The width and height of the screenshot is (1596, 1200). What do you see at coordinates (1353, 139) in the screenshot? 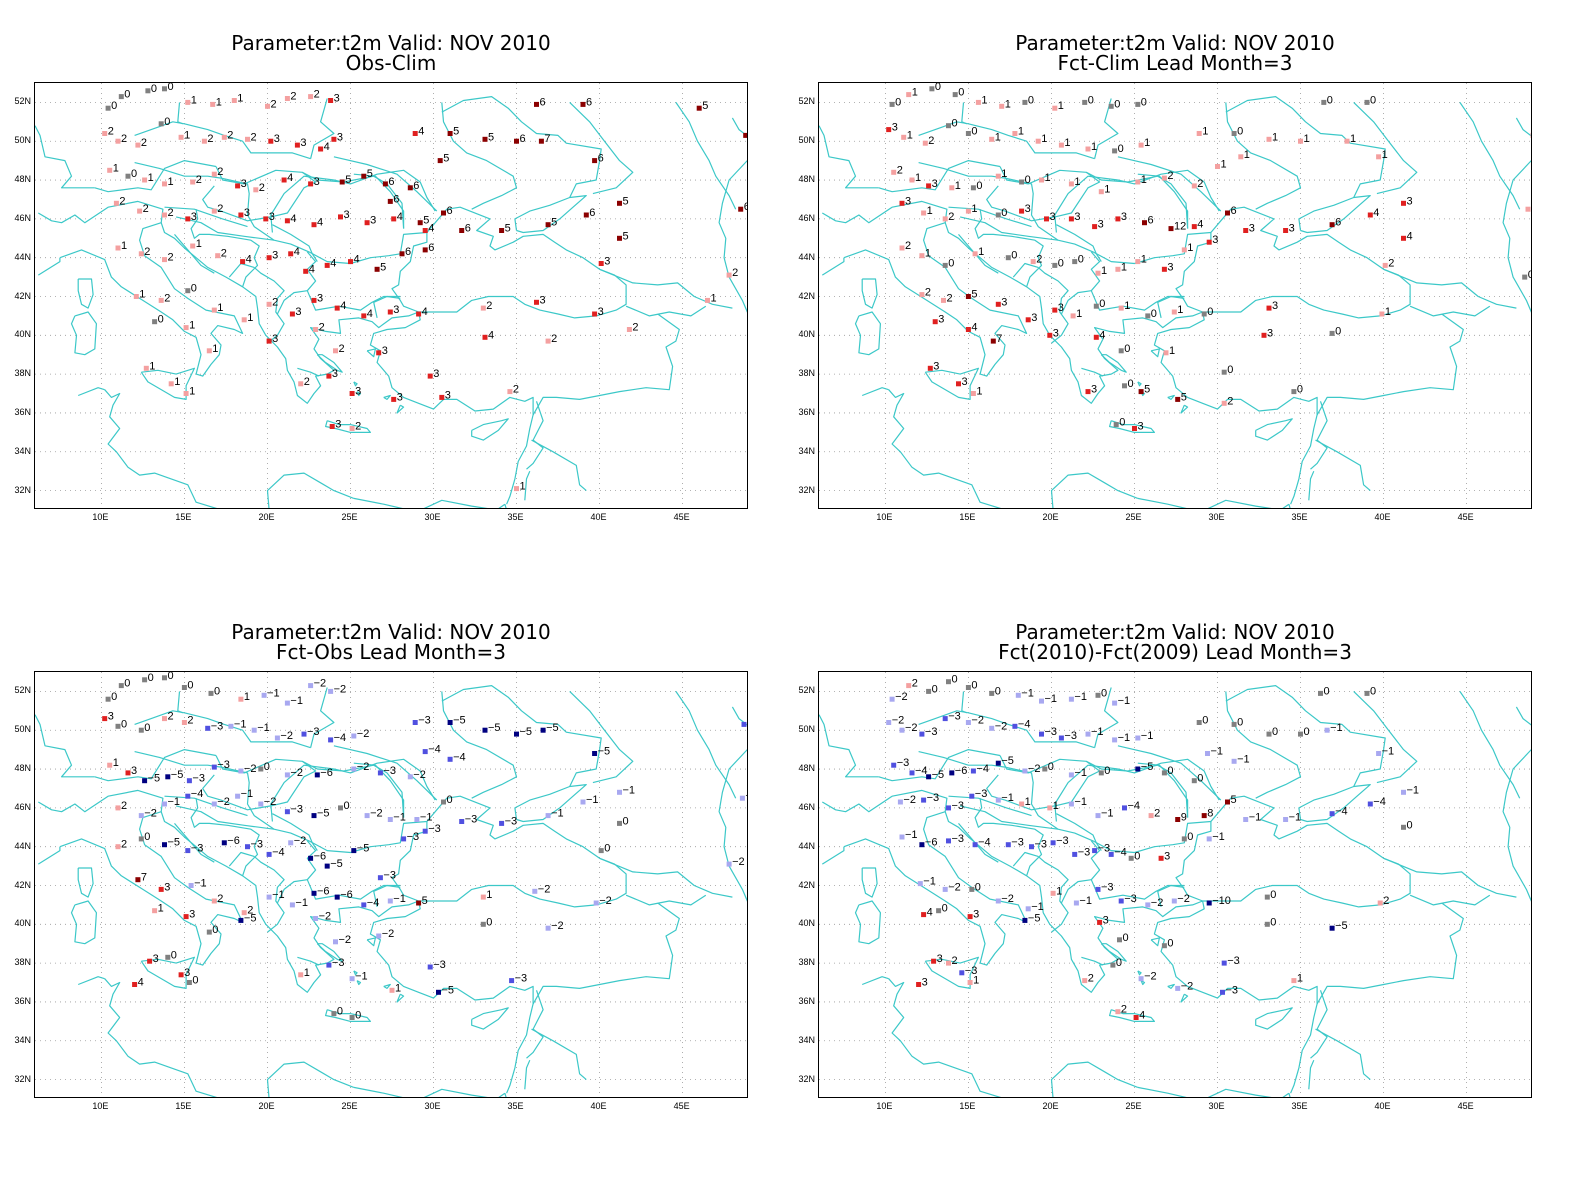
I see `station-value: 1` at bounding box center [1353, 139].